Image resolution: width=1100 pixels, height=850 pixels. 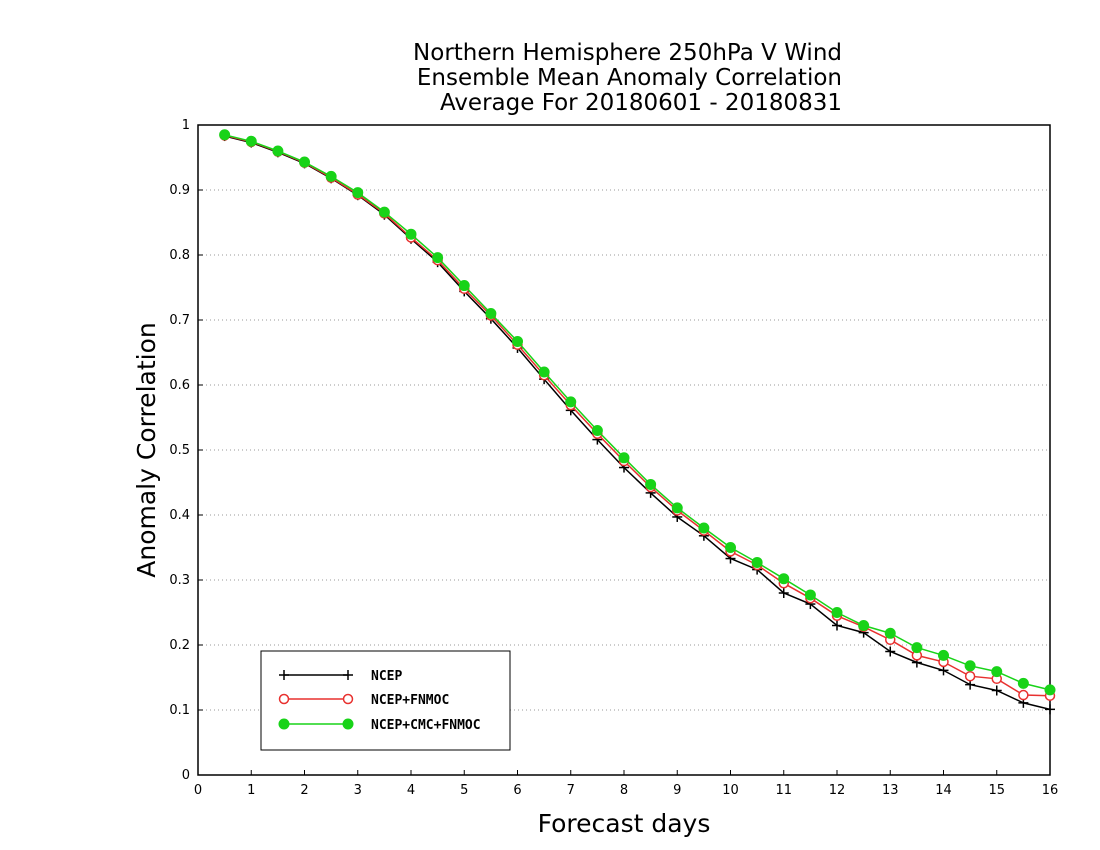 What do you see at coordinates (730, 790) in the screenshot?
I see `x-tick-label: 10` at bounding box center [730, 790].